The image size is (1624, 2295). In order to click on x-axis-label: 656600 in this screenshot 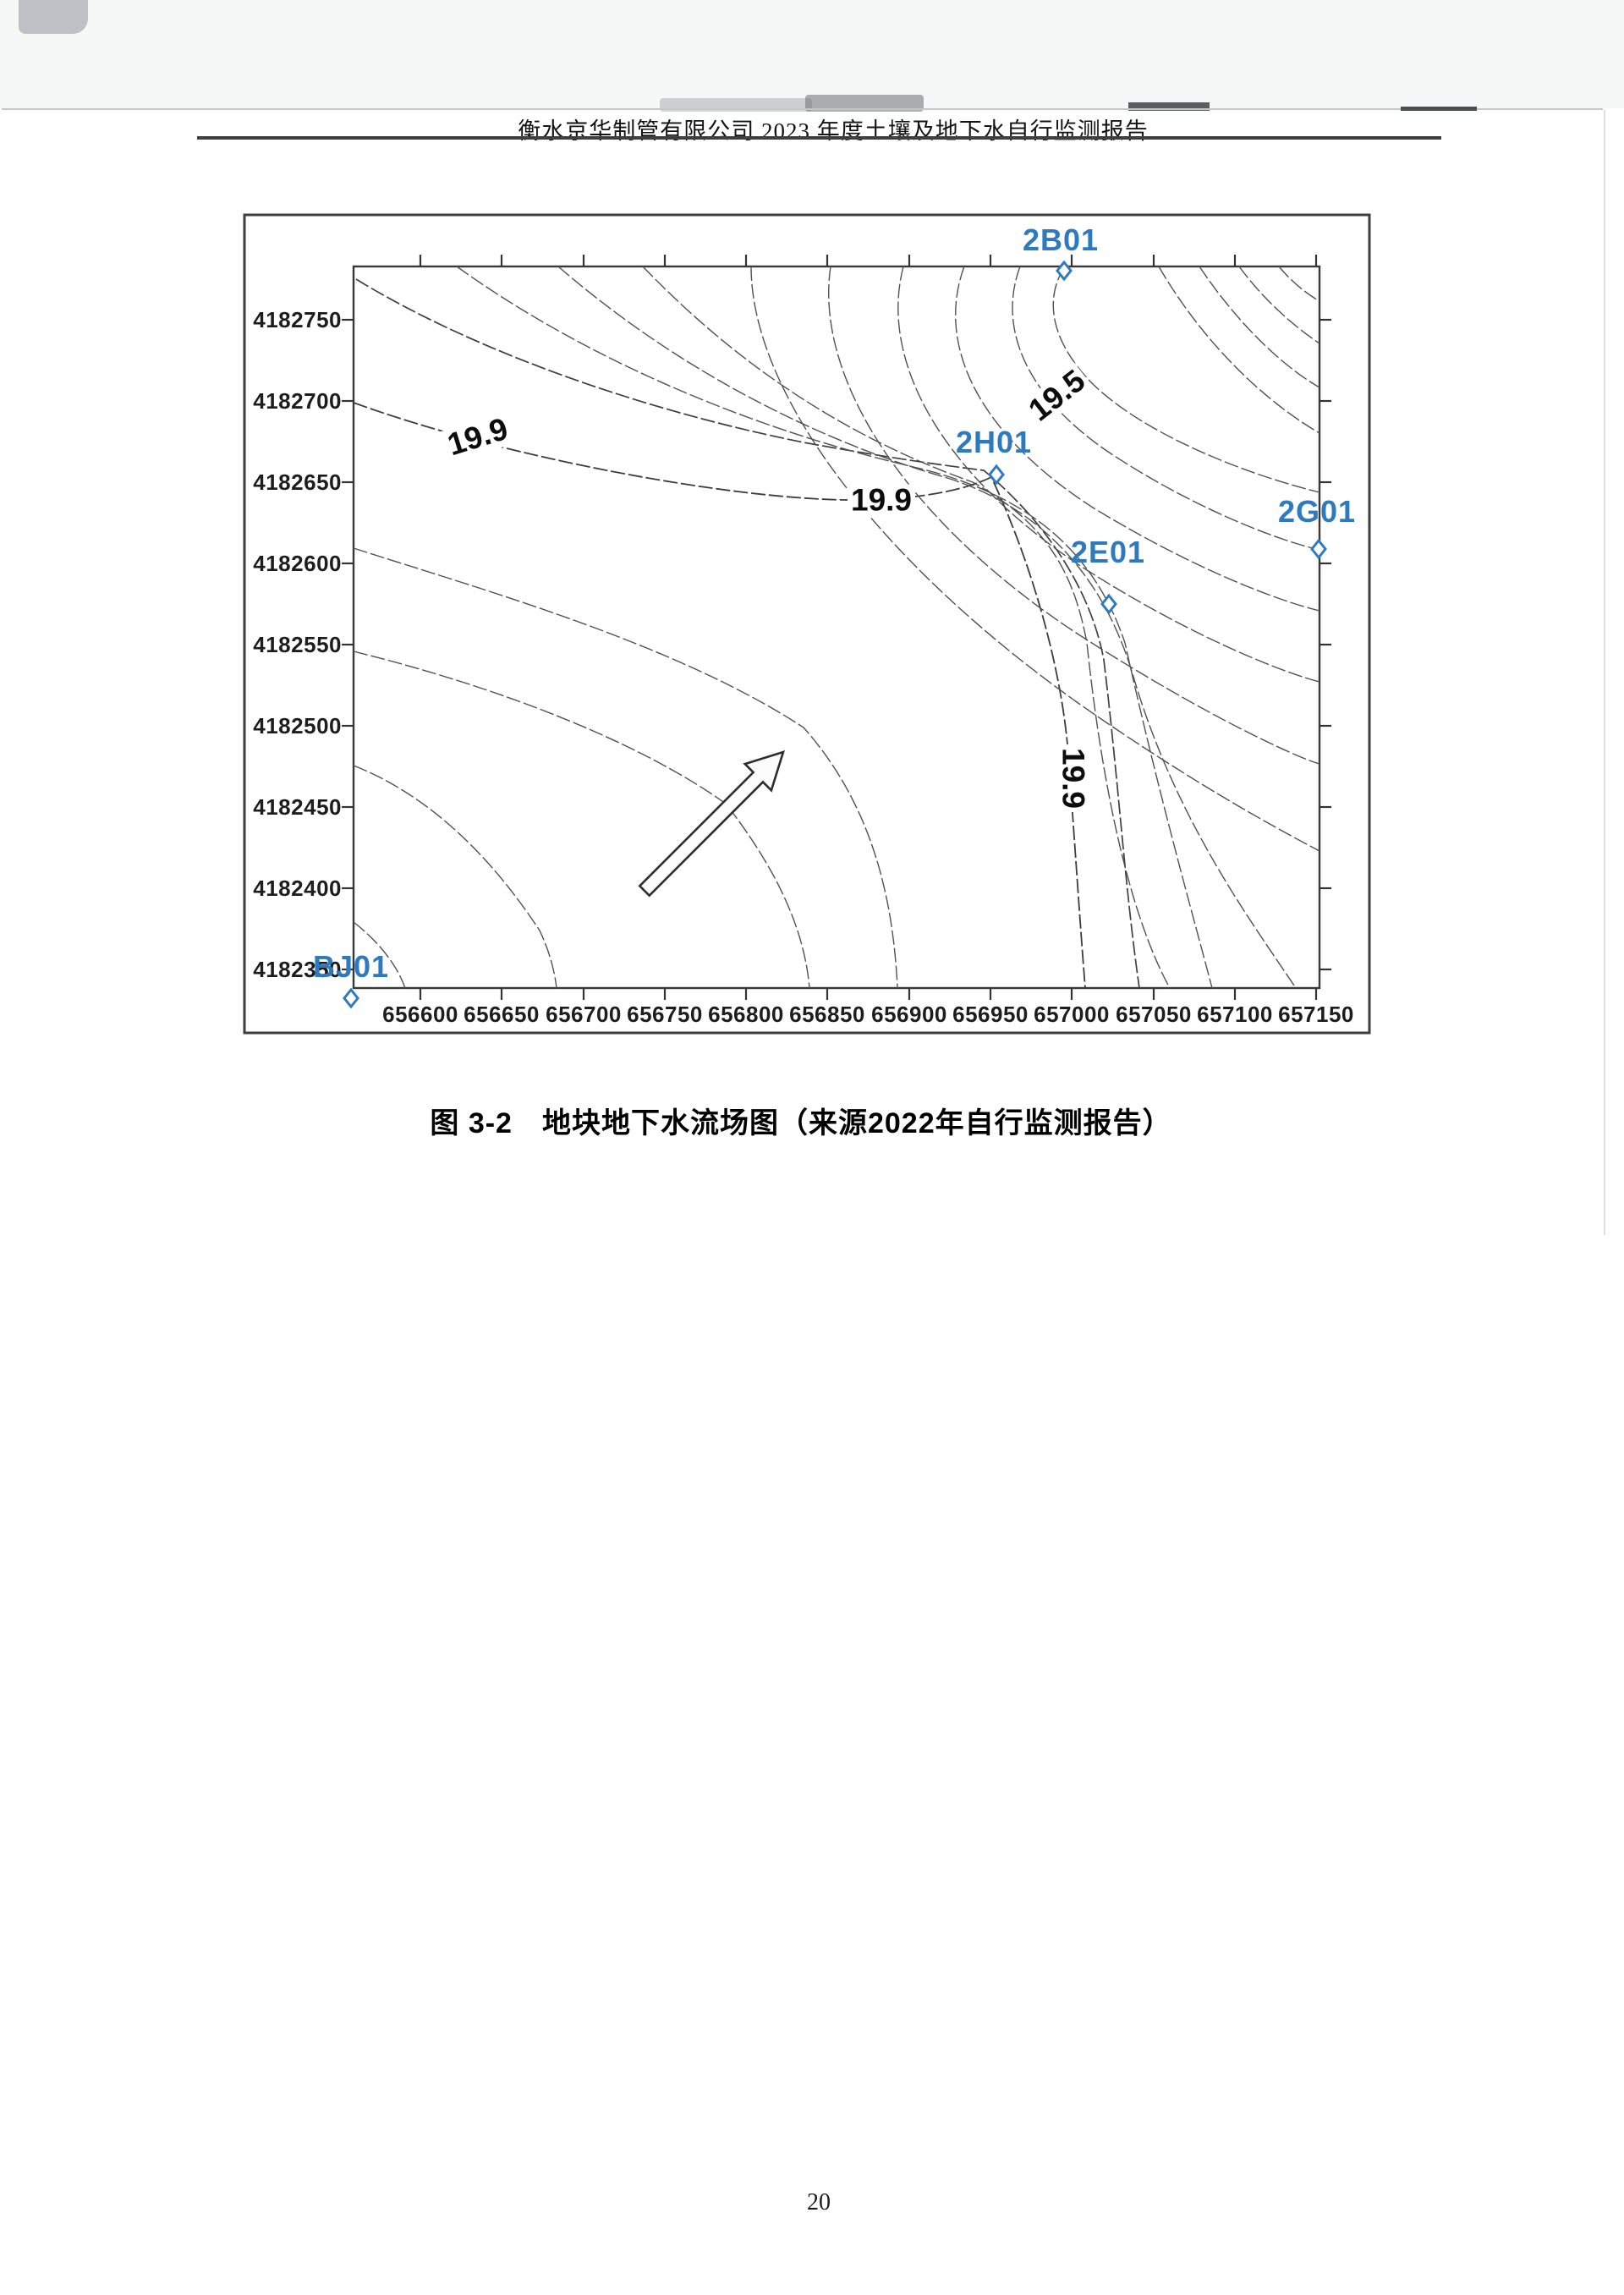, I will do `click(420, 1015)`.